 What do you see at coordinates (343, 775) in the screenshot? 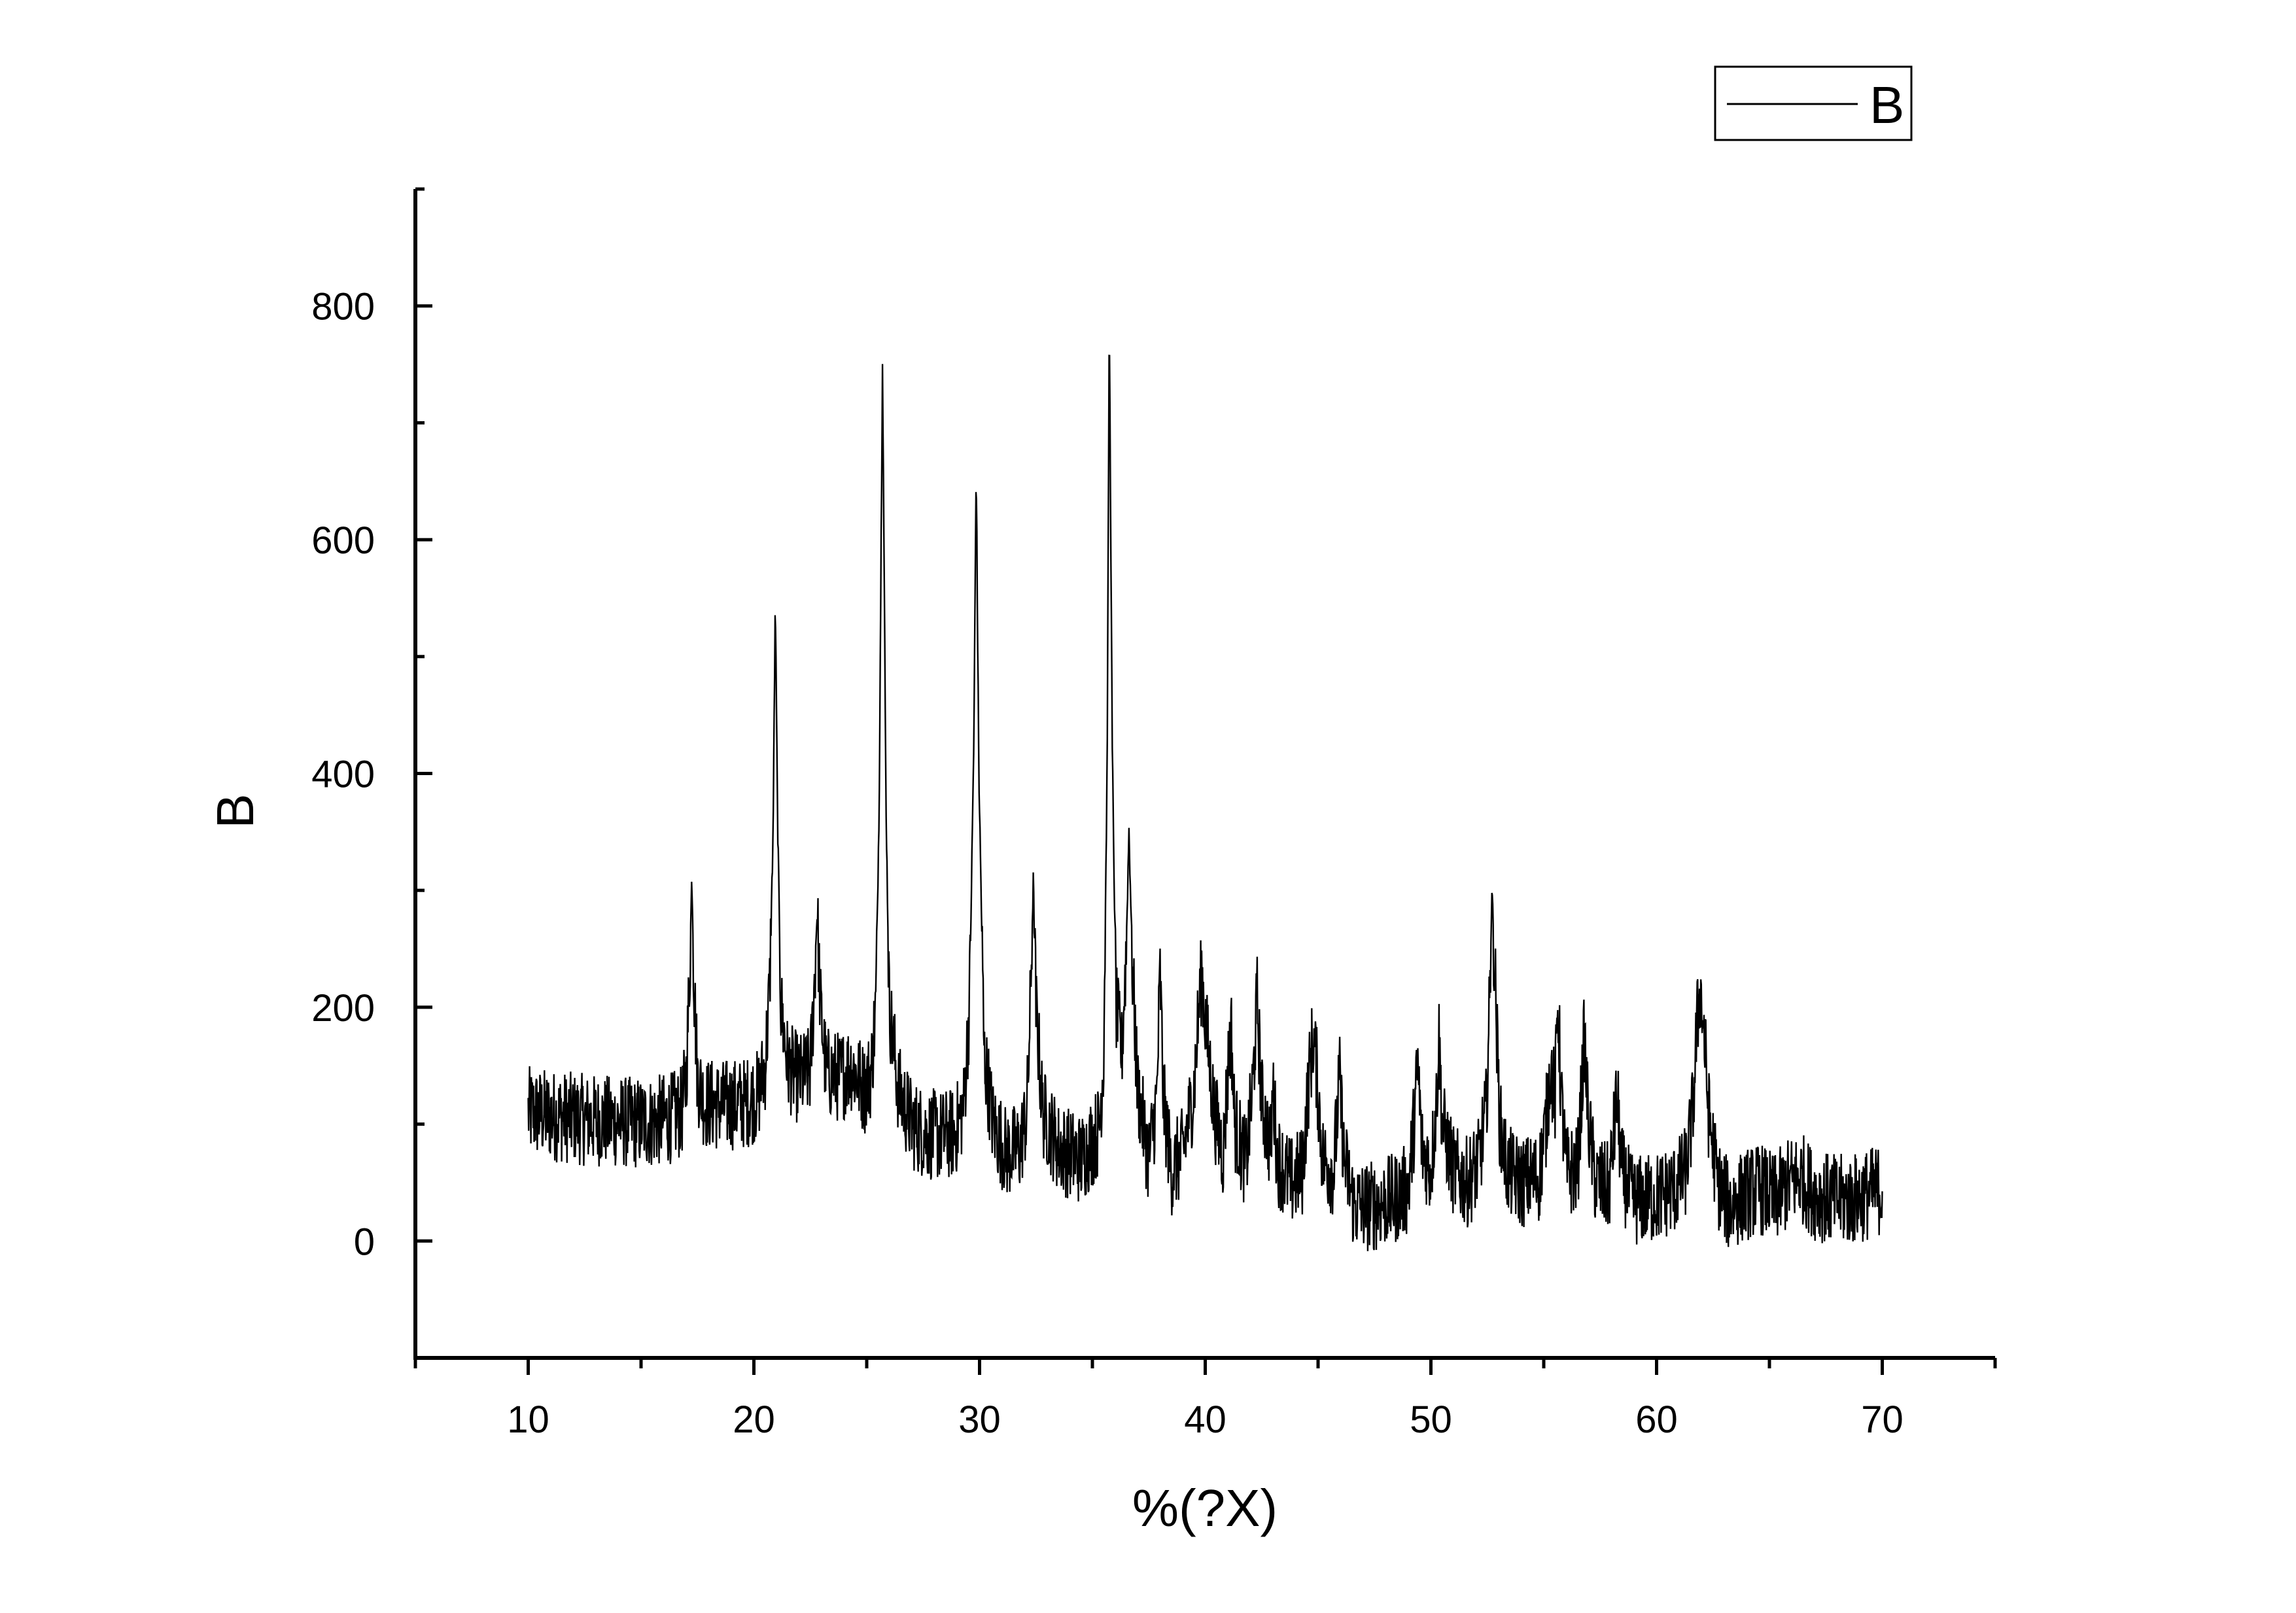
I see `y-tick-label: 400` at bounding box center [343, 775].